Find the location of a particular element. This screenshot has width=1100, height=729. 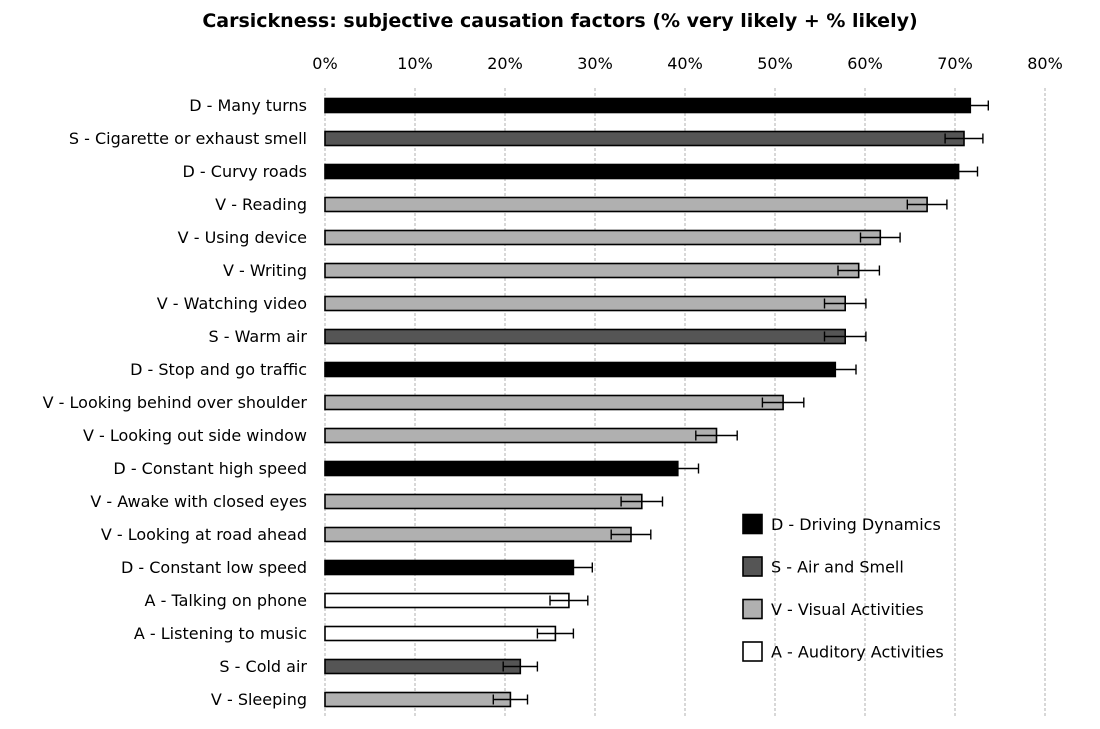

legend-item: A - Auditory Activities is located at coordinates (843, 651).